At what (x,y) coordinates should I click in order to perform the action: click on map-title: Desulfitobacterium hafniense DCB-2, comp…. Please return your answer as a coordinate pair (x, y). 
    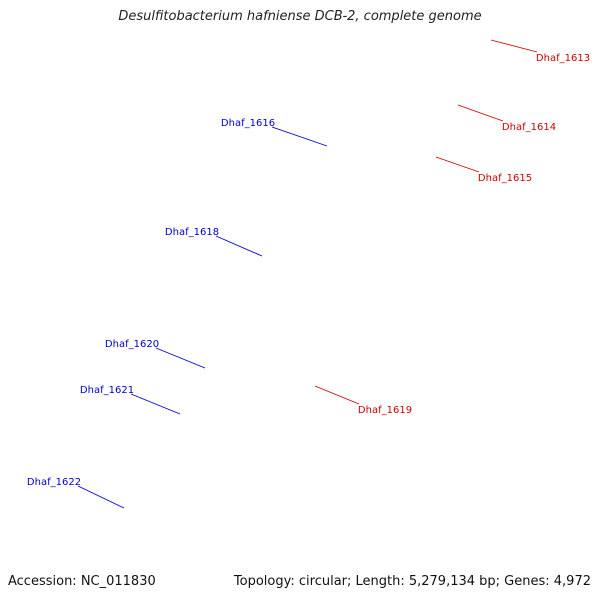
    Looking at the image, I should click on (300, 16).